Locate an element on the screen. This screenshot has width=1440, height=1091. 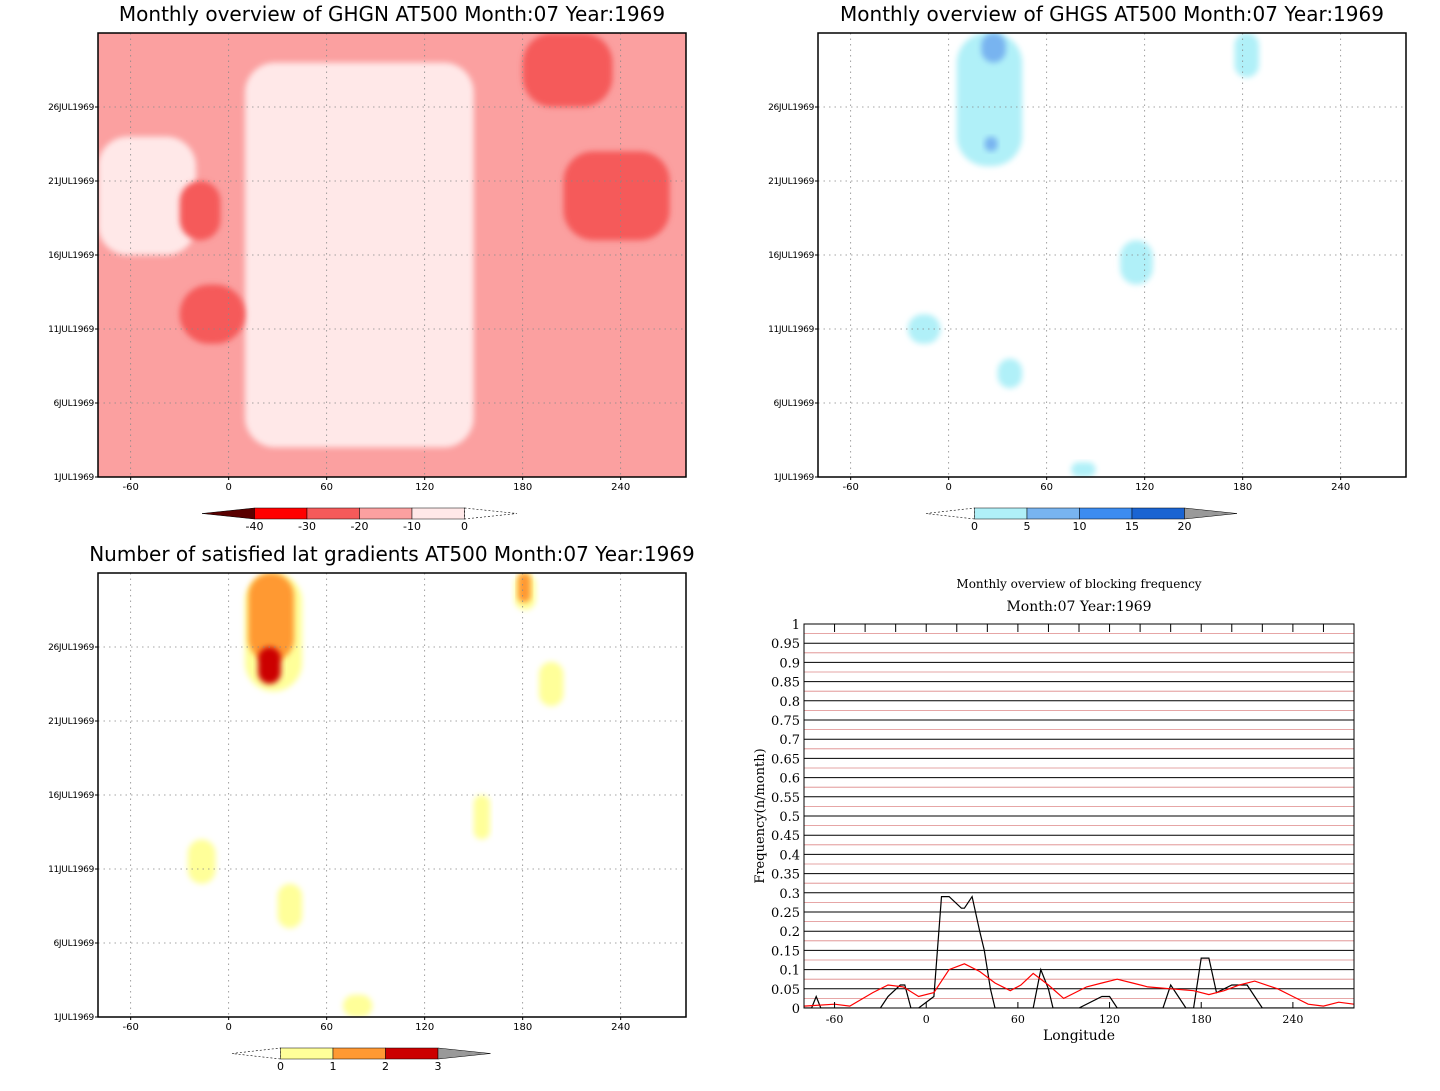
panel-ghgn-colorbar: -40 -30 -20 -10 0 is located at coordinates (359, 520).